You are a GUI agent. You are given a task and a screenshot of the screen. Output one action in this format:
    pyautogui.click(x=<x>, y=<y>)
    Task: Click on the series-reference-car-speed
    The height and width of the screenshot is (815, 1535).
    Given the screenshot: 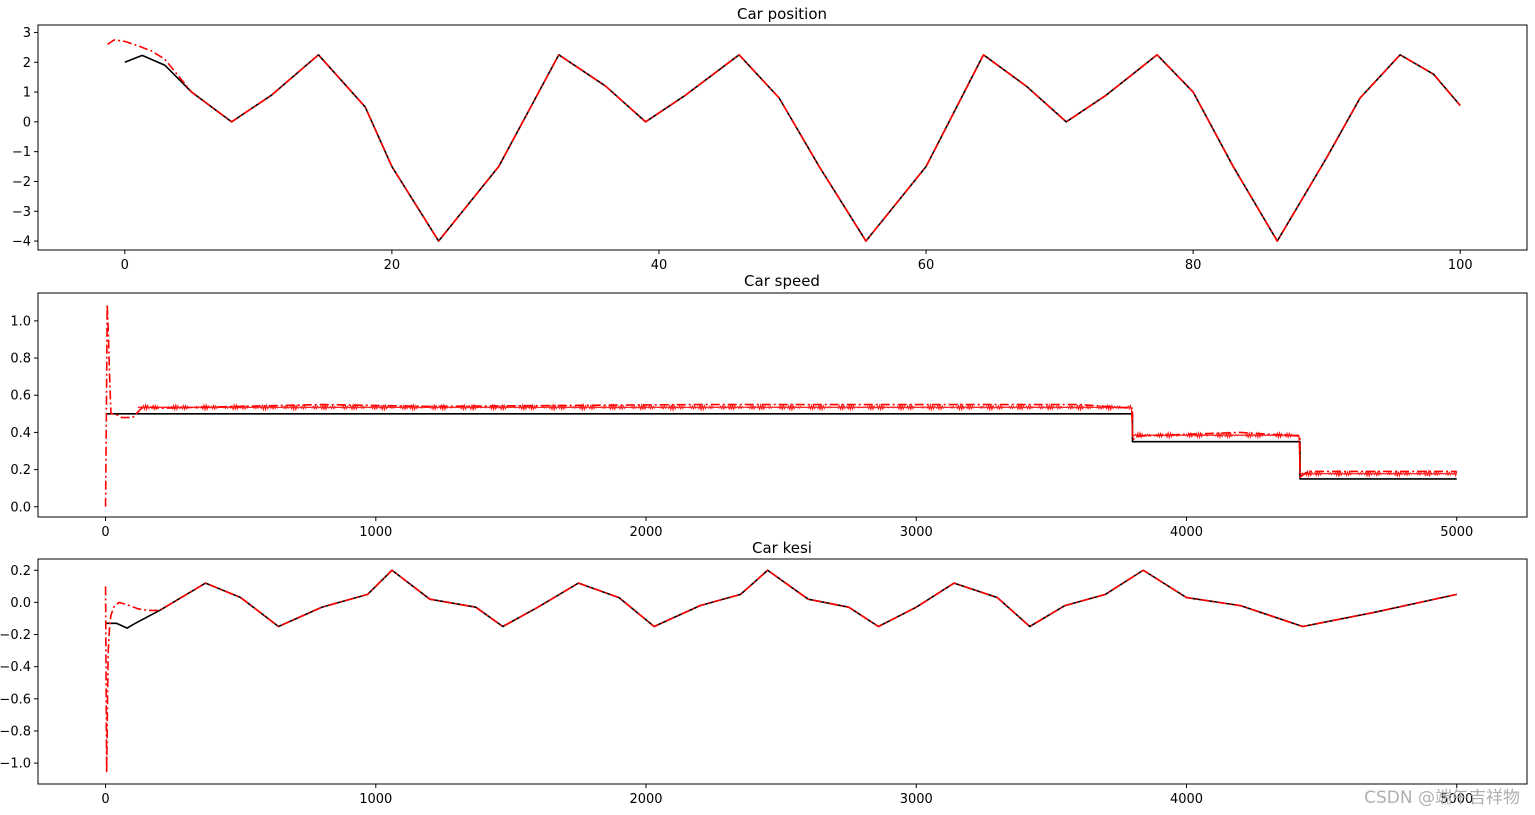 What is the action you would take?
    pyautogui.click(x=781, y=446)
    